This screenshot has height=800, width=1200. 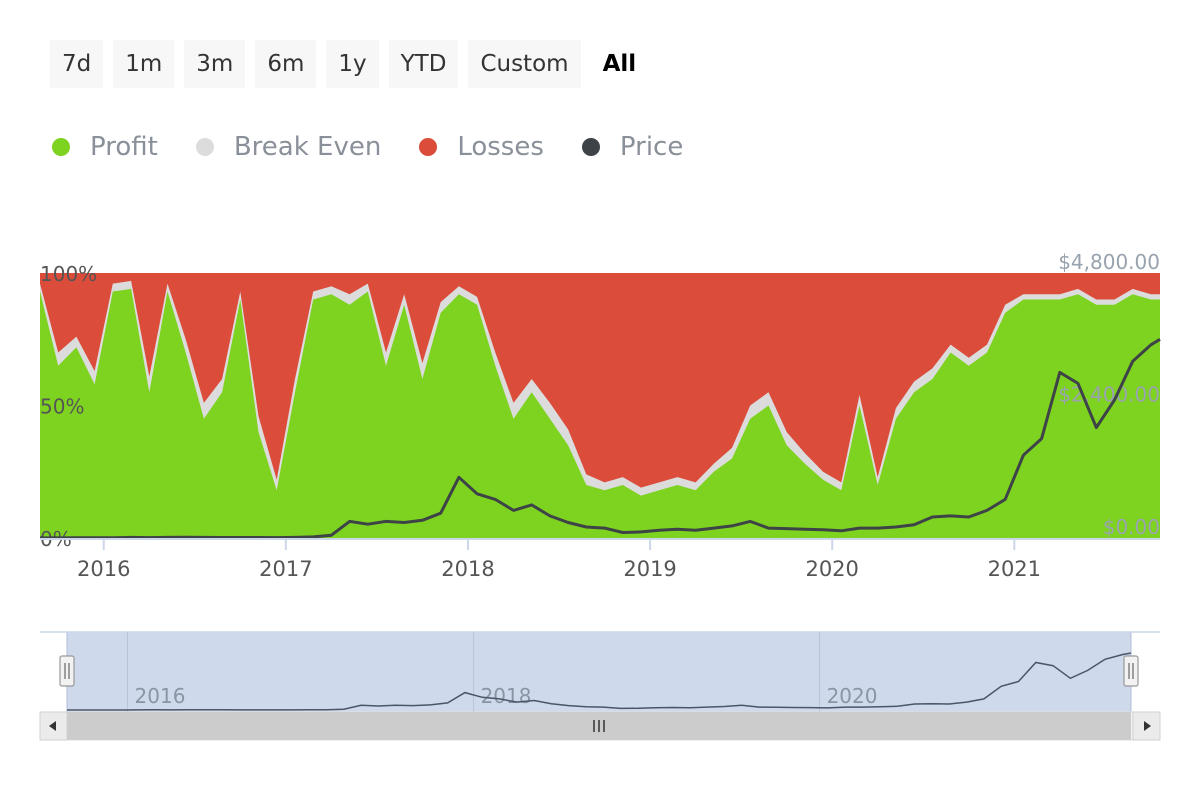 I want to click on range-button-7d: 7d, so click(x=77, y=64).